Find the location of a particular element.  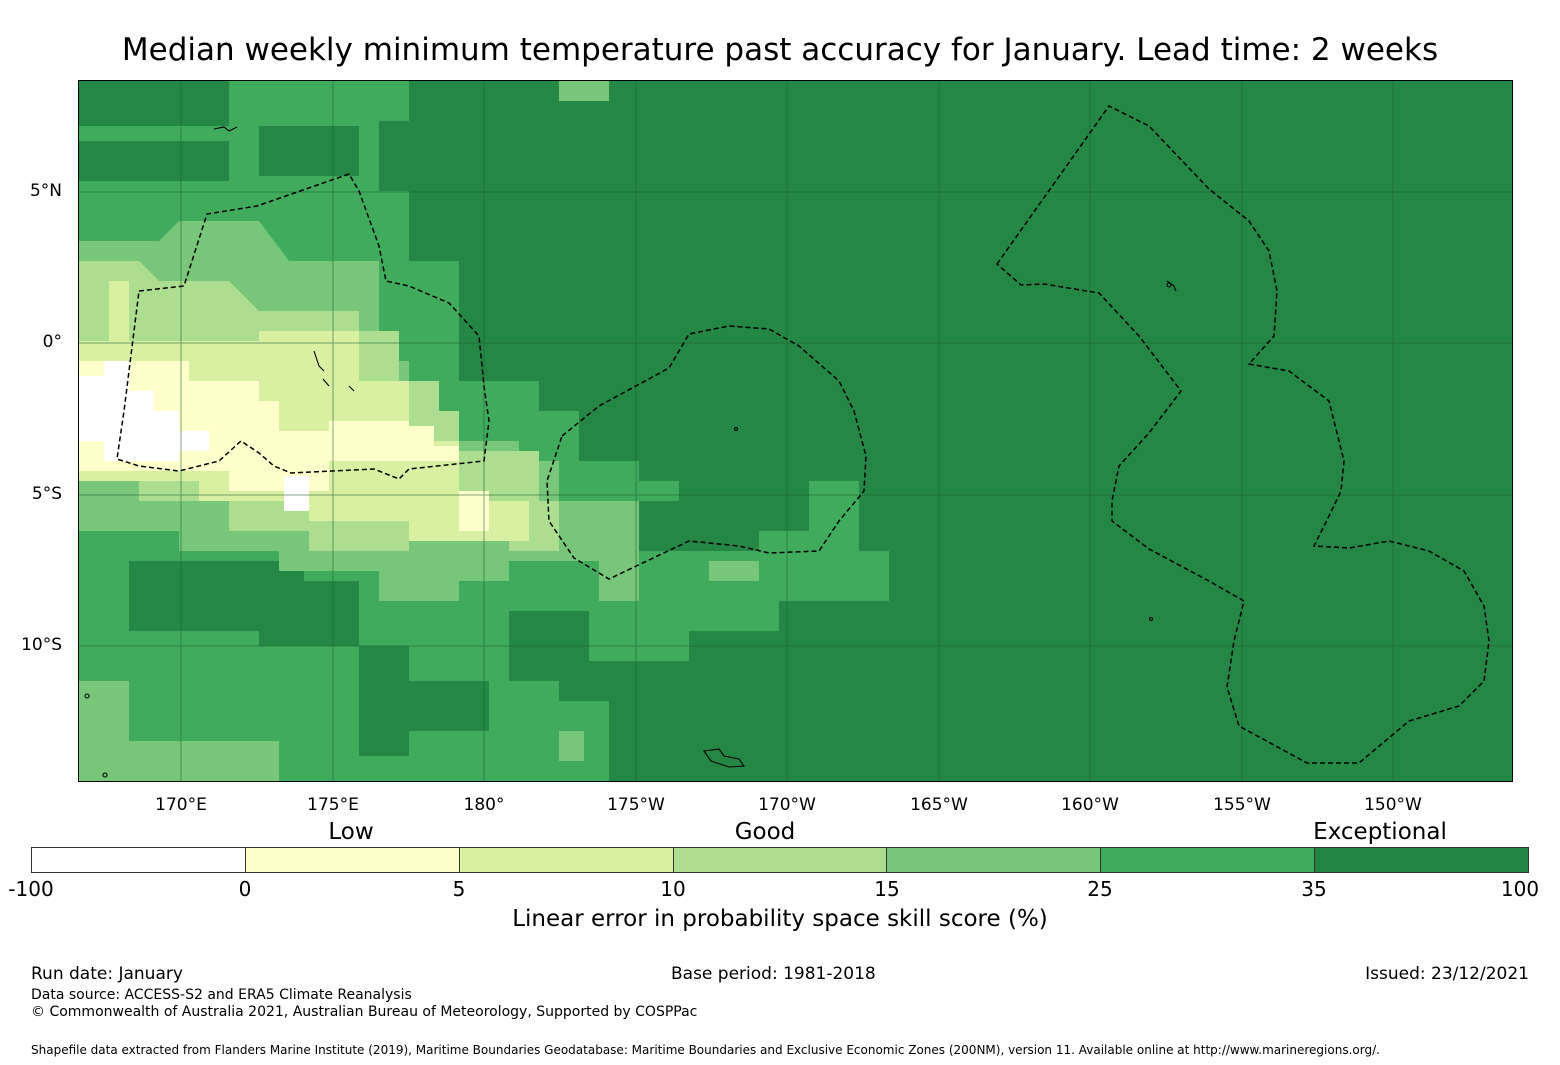

colorbar-tick: 35 is located at coordinates (1314, 889).